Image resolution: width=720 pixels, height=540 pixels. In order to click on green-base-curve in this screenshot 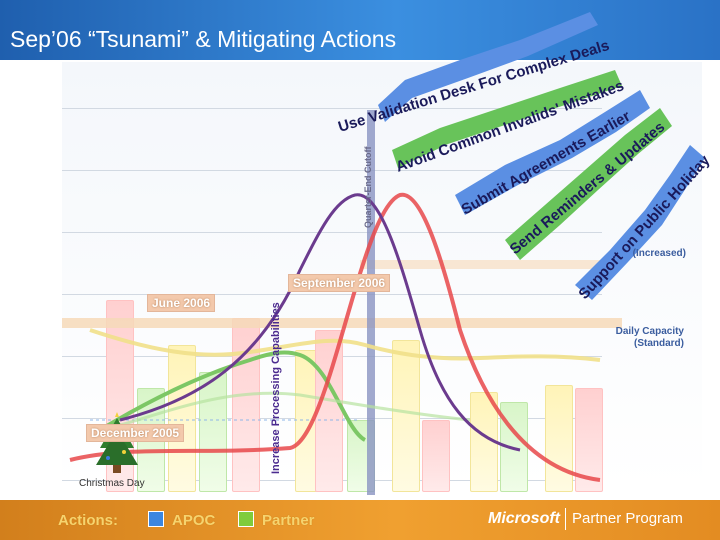, I will do `click(285, 411)`.